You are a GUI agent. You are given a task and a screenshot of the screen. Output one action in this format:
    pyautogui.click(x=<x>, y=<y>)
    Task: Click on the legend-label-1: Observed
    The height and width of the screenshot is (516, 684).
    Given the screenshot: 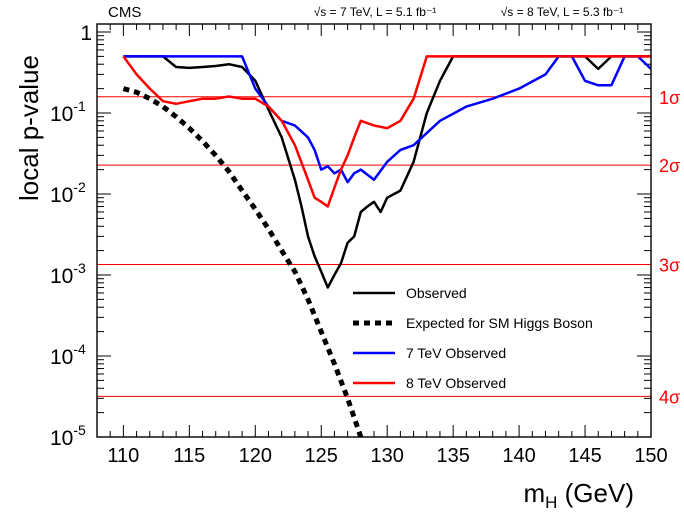 What is the action you would take?
    pyautogui.click(x=436, y=293)
    